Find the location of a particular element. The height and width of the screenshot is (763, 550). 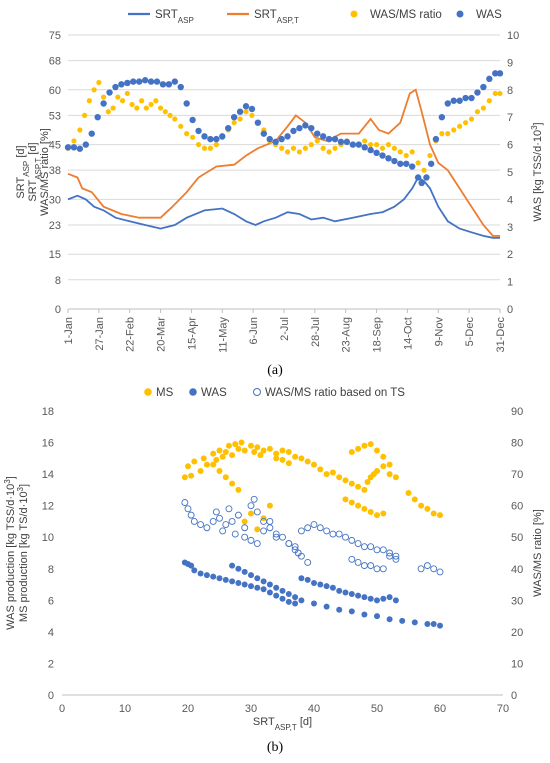

y-right-tick-label: 40 is located at coordinates (517, 570).